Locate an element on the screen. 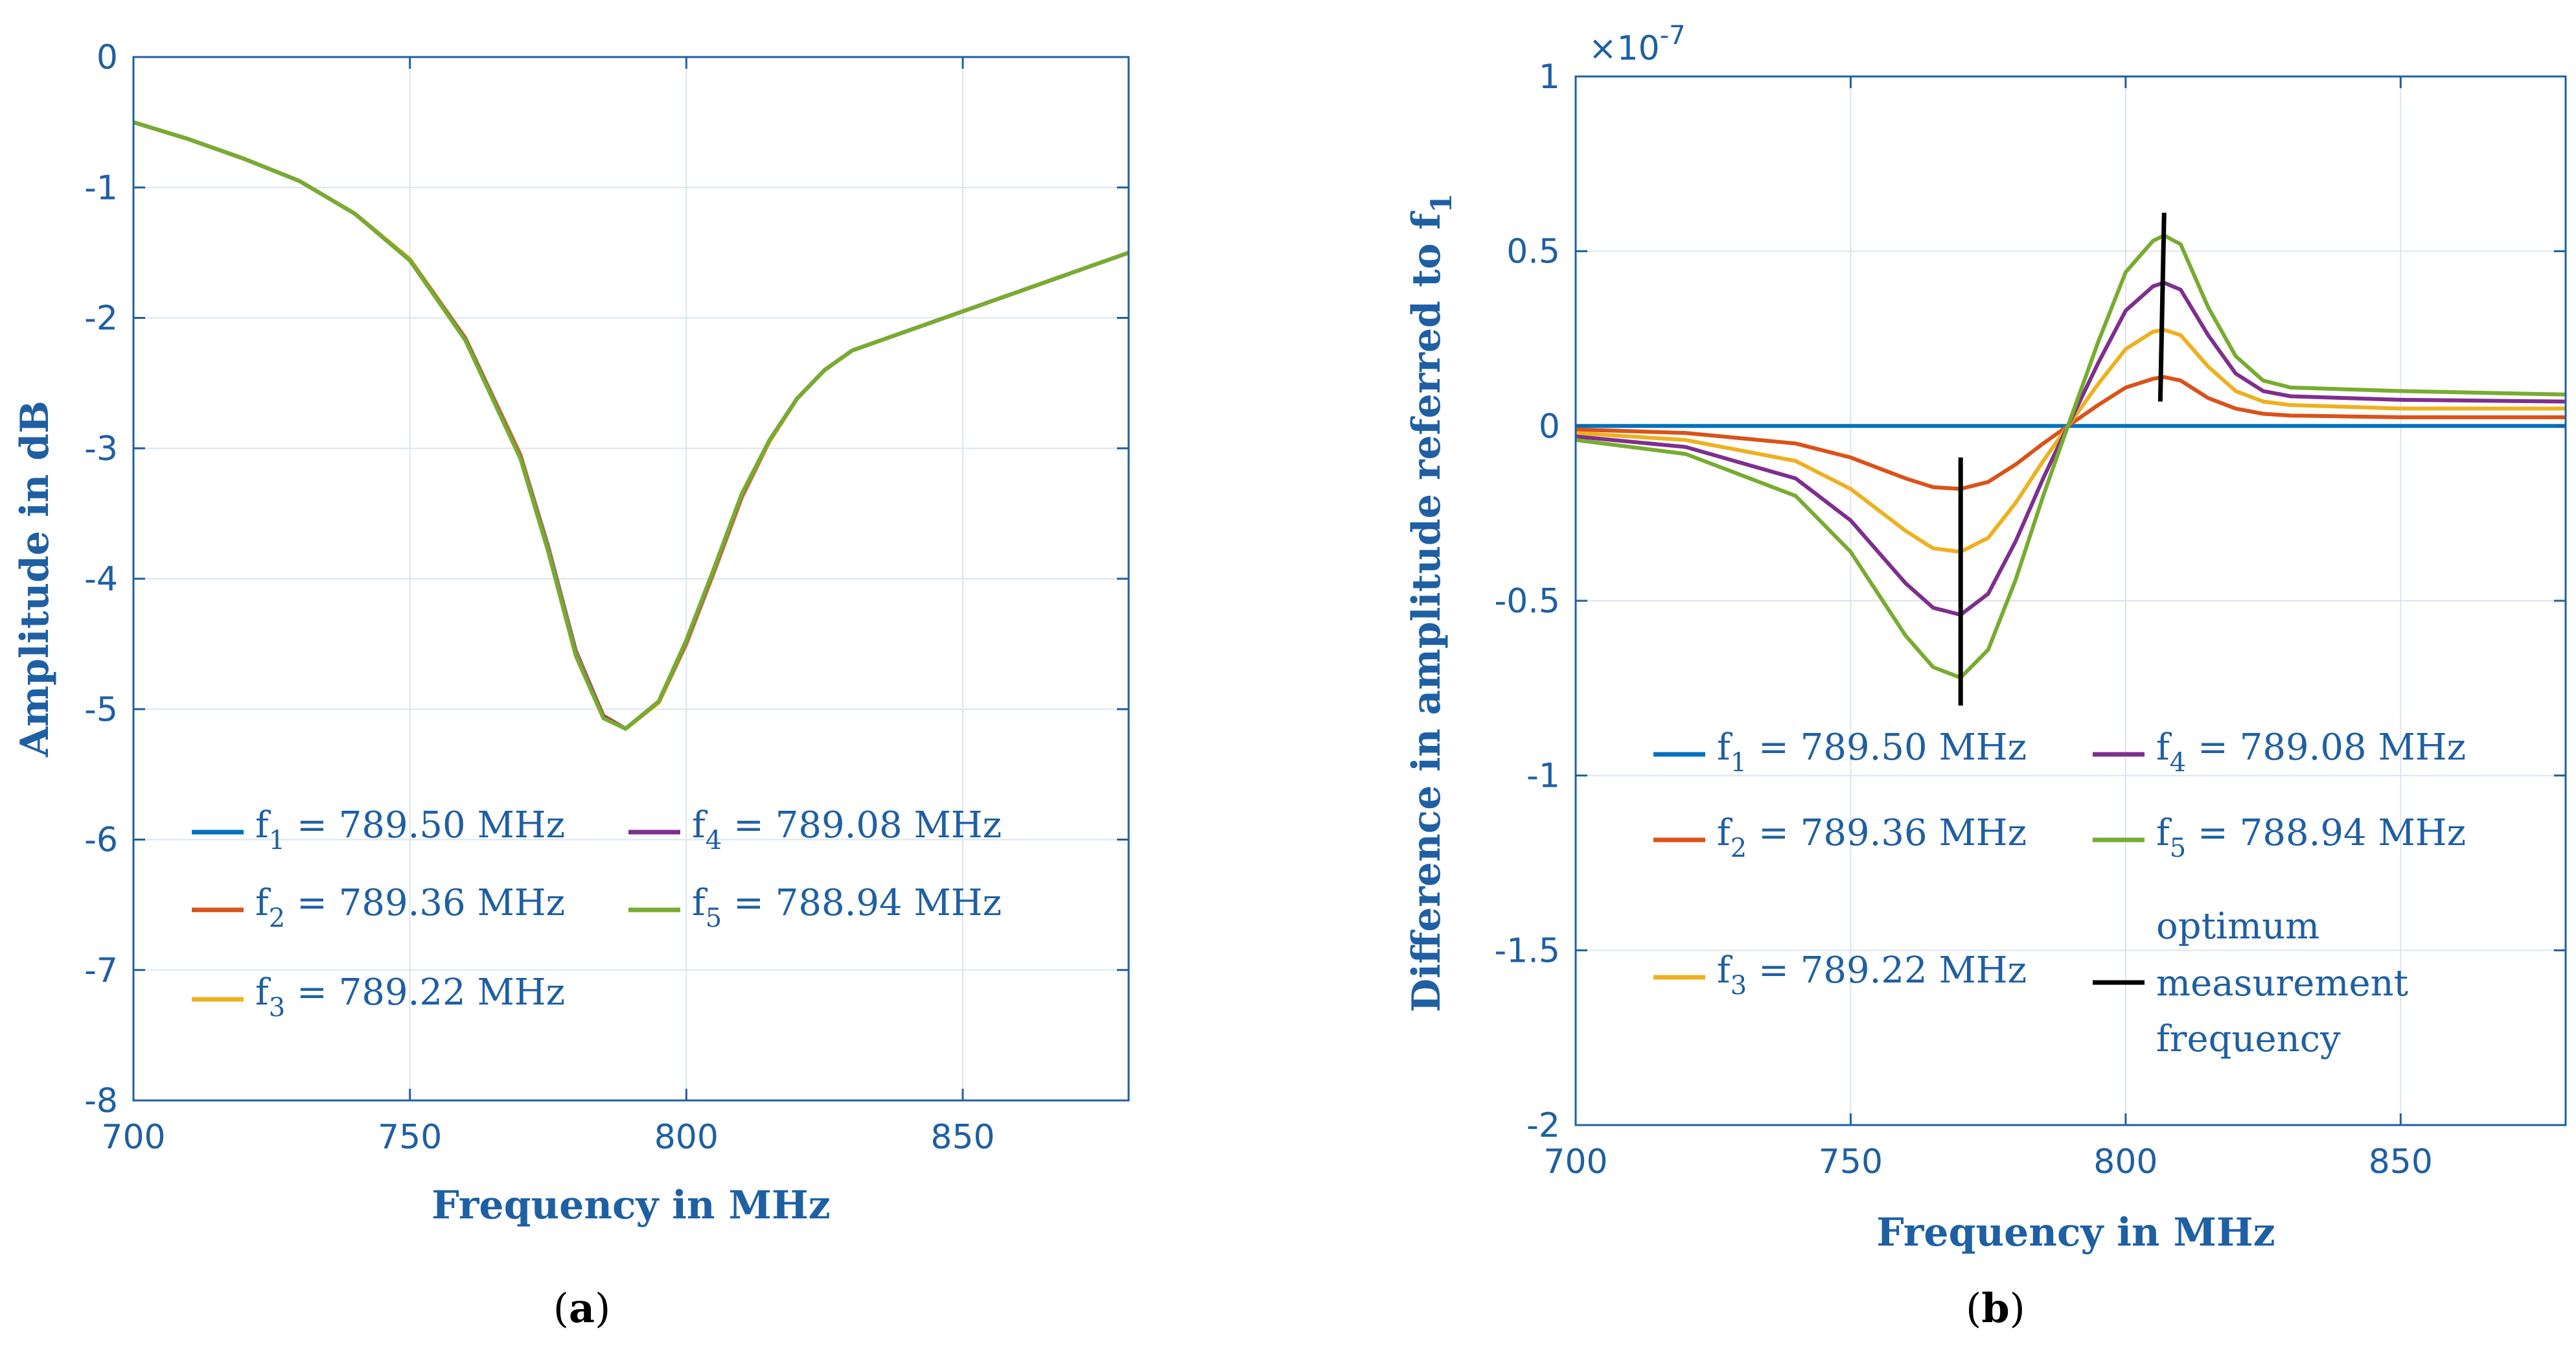 This screenshot has height=1348, width=2576. x-axis-label-b: Frequency in MHz is located at coordinates (2075, 1232).